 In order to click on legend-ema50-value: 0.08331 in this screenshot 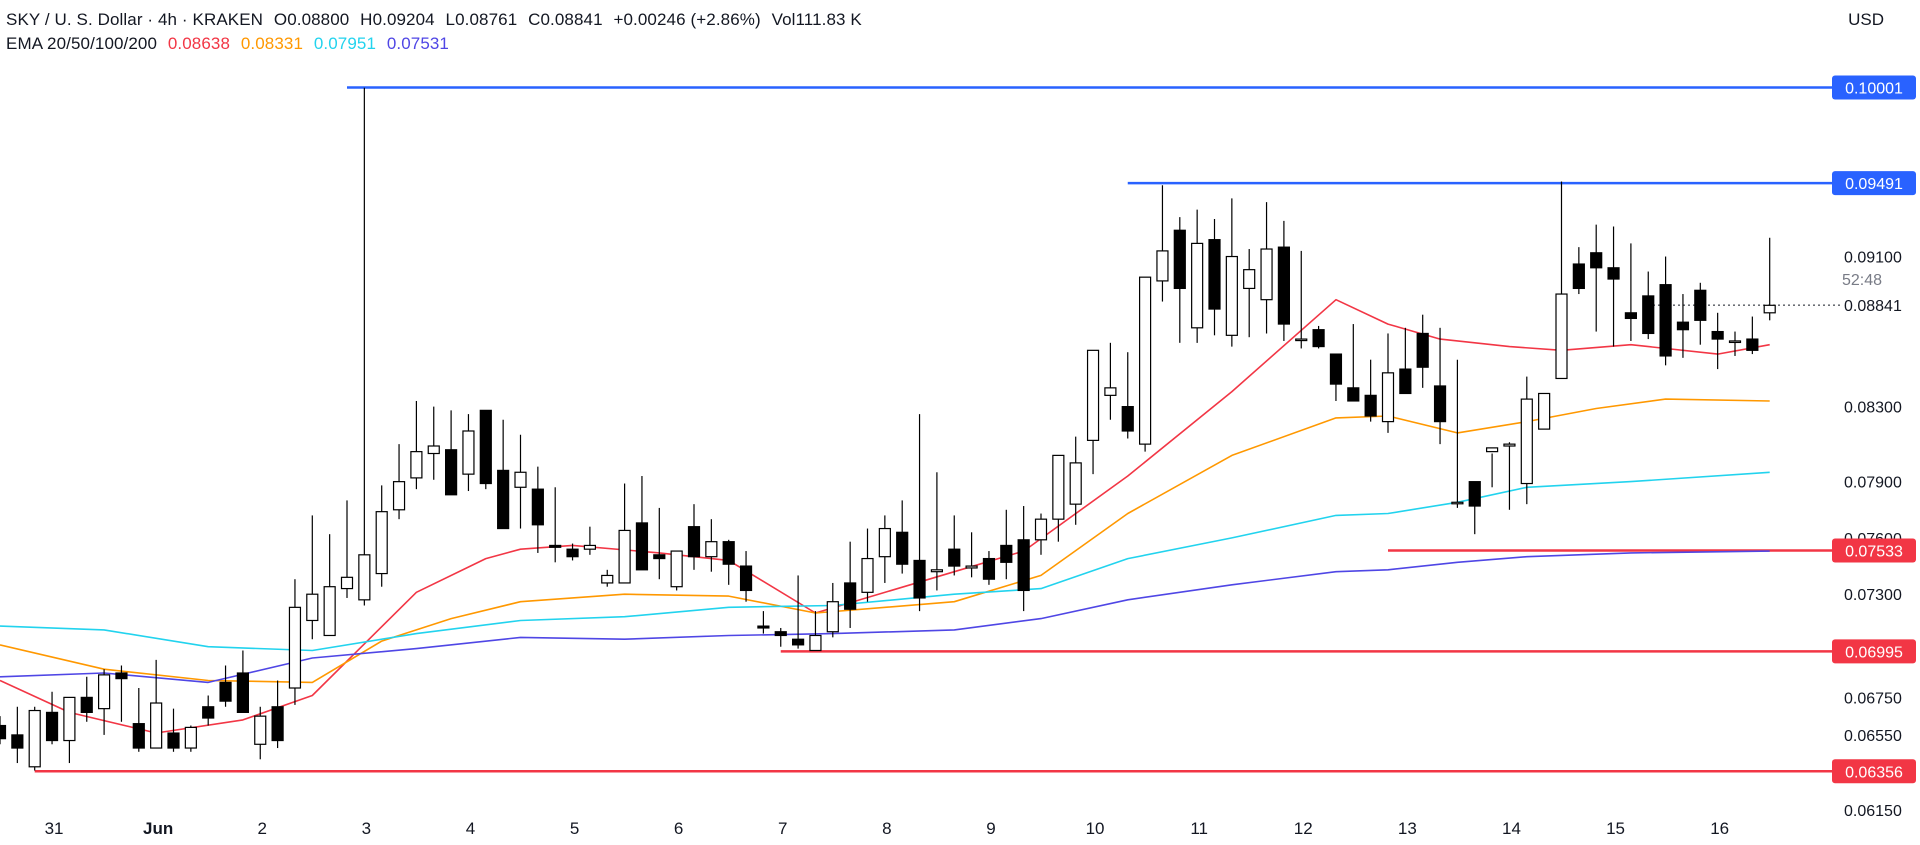, I will do `click(272, 43)`.